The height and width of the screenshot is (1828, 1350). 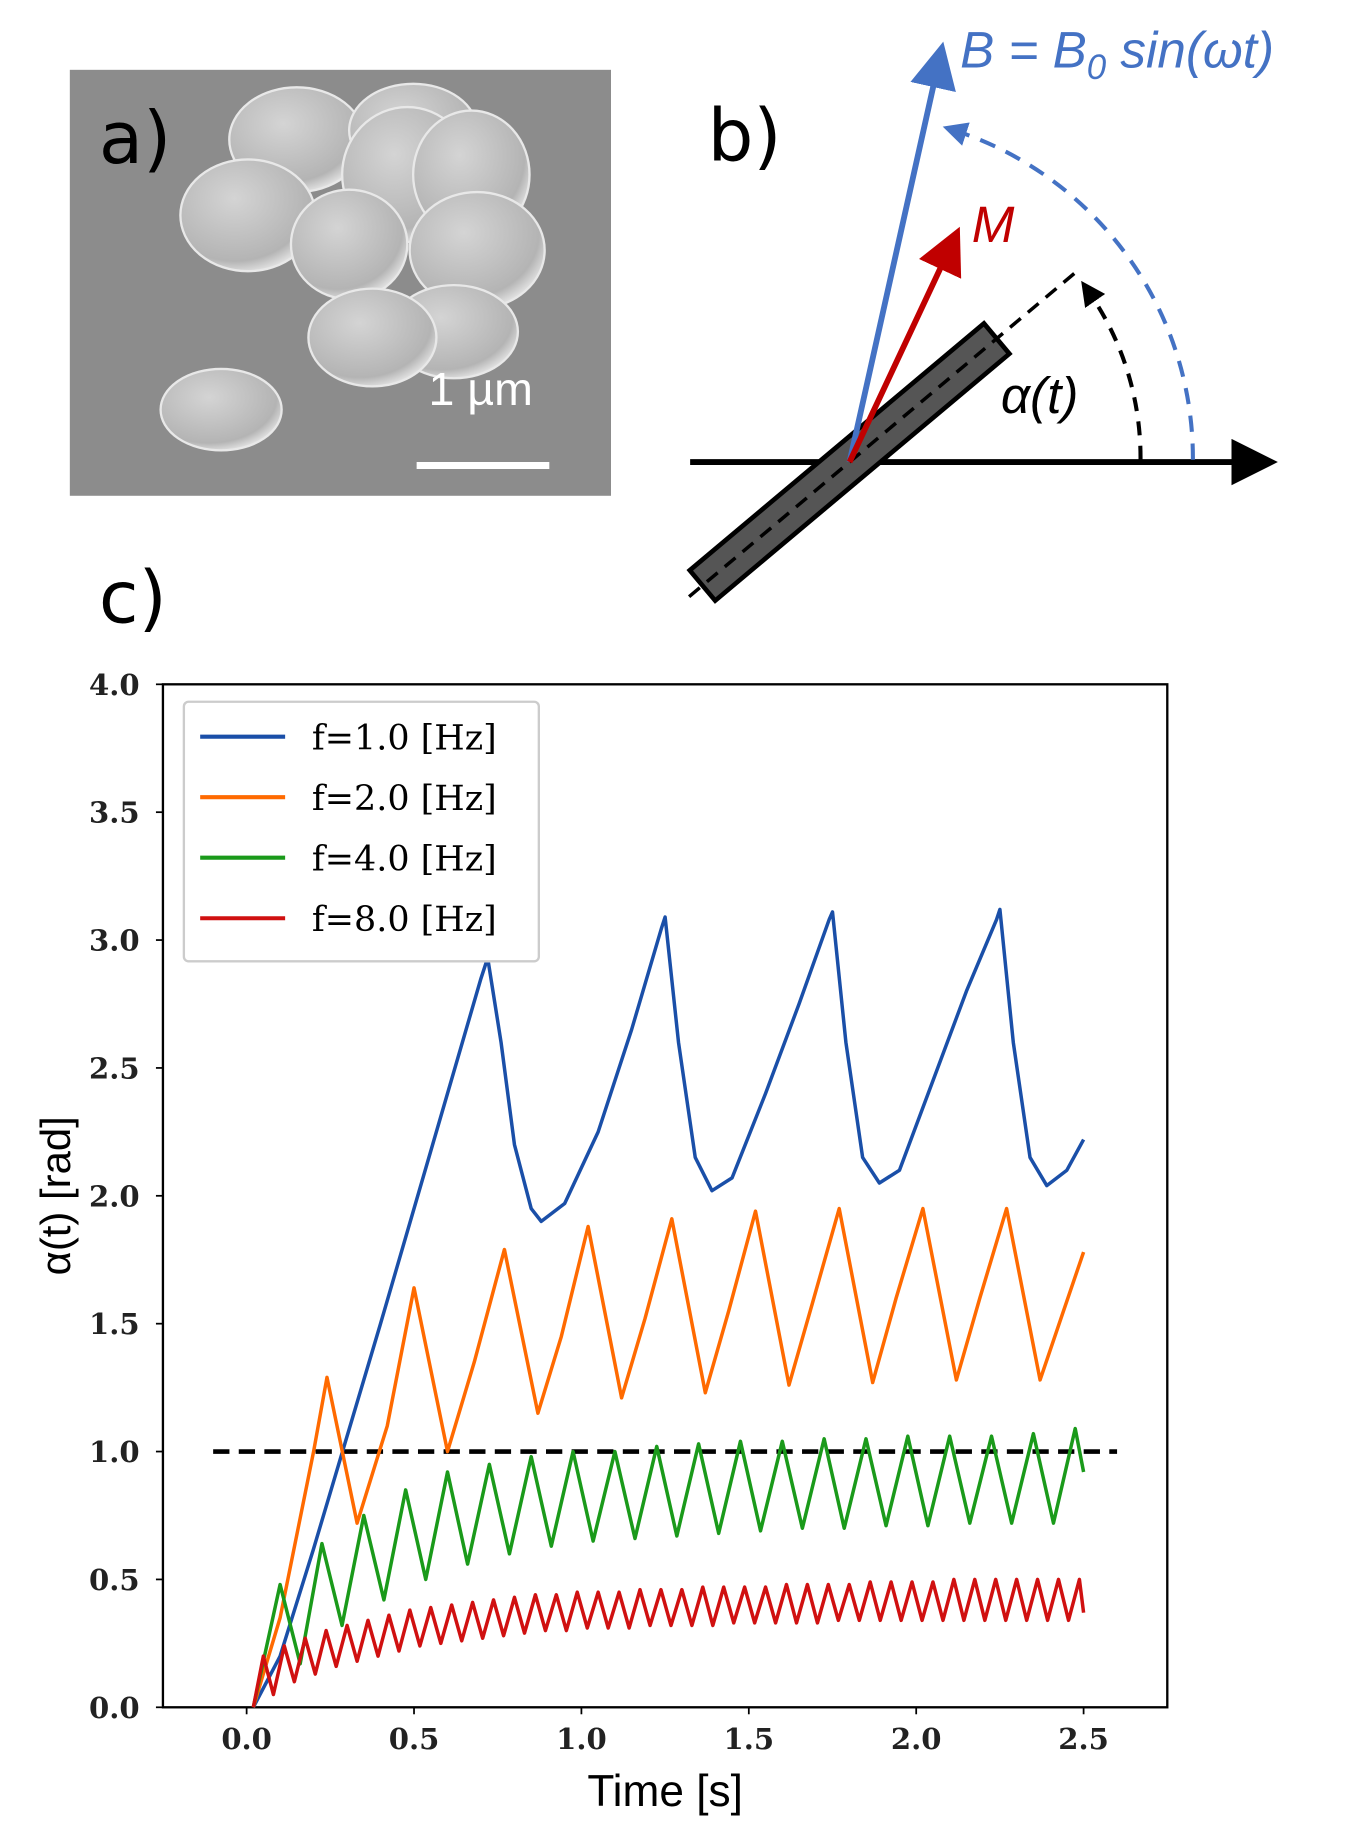 I want to click on x-tick-label: 2.0, so click(x=916, y=1739).